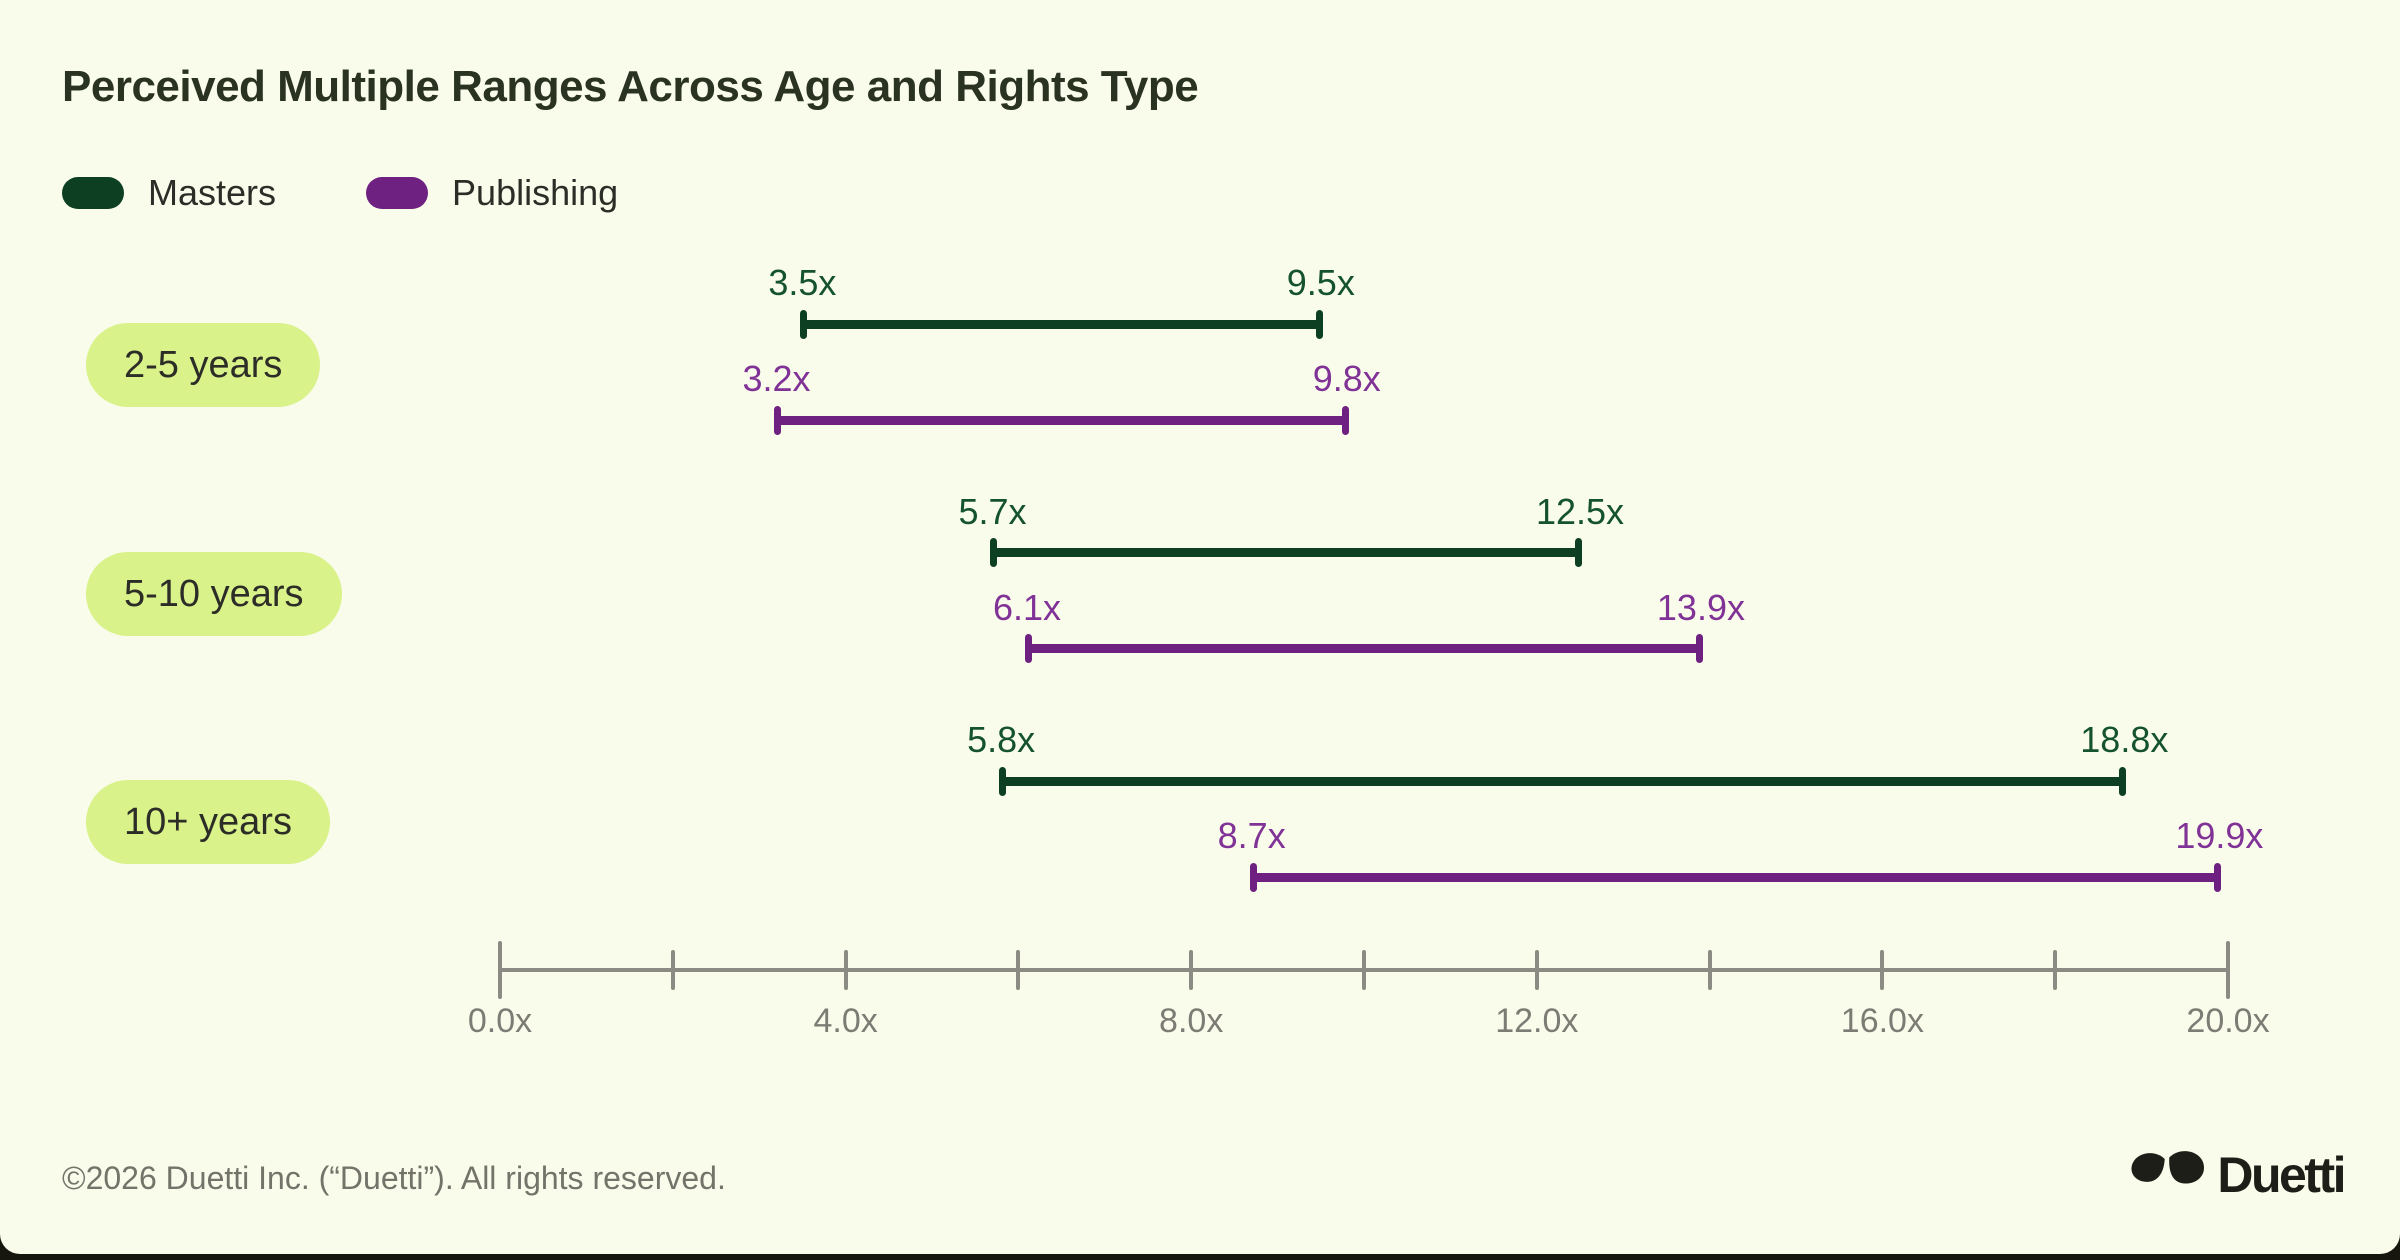  Describe the element at coordinates (802, 282) in the screenshot. I see `range-value-label: 3.5x` at that location.